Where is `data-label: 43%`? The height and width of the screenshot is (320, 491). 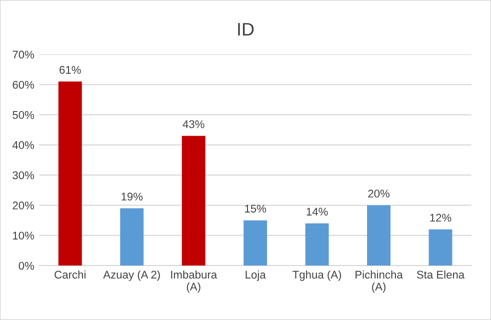 data-label: 43% is located at coordinates (193, 124).